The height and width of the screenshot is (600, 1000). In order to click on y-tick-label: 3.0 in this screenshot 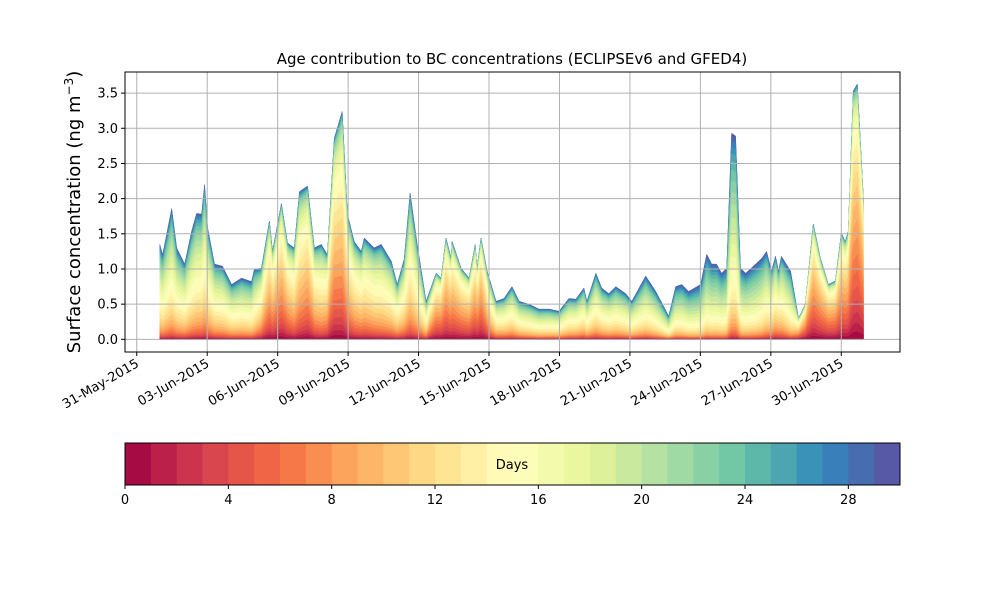, I will do `click(107, 129)`.